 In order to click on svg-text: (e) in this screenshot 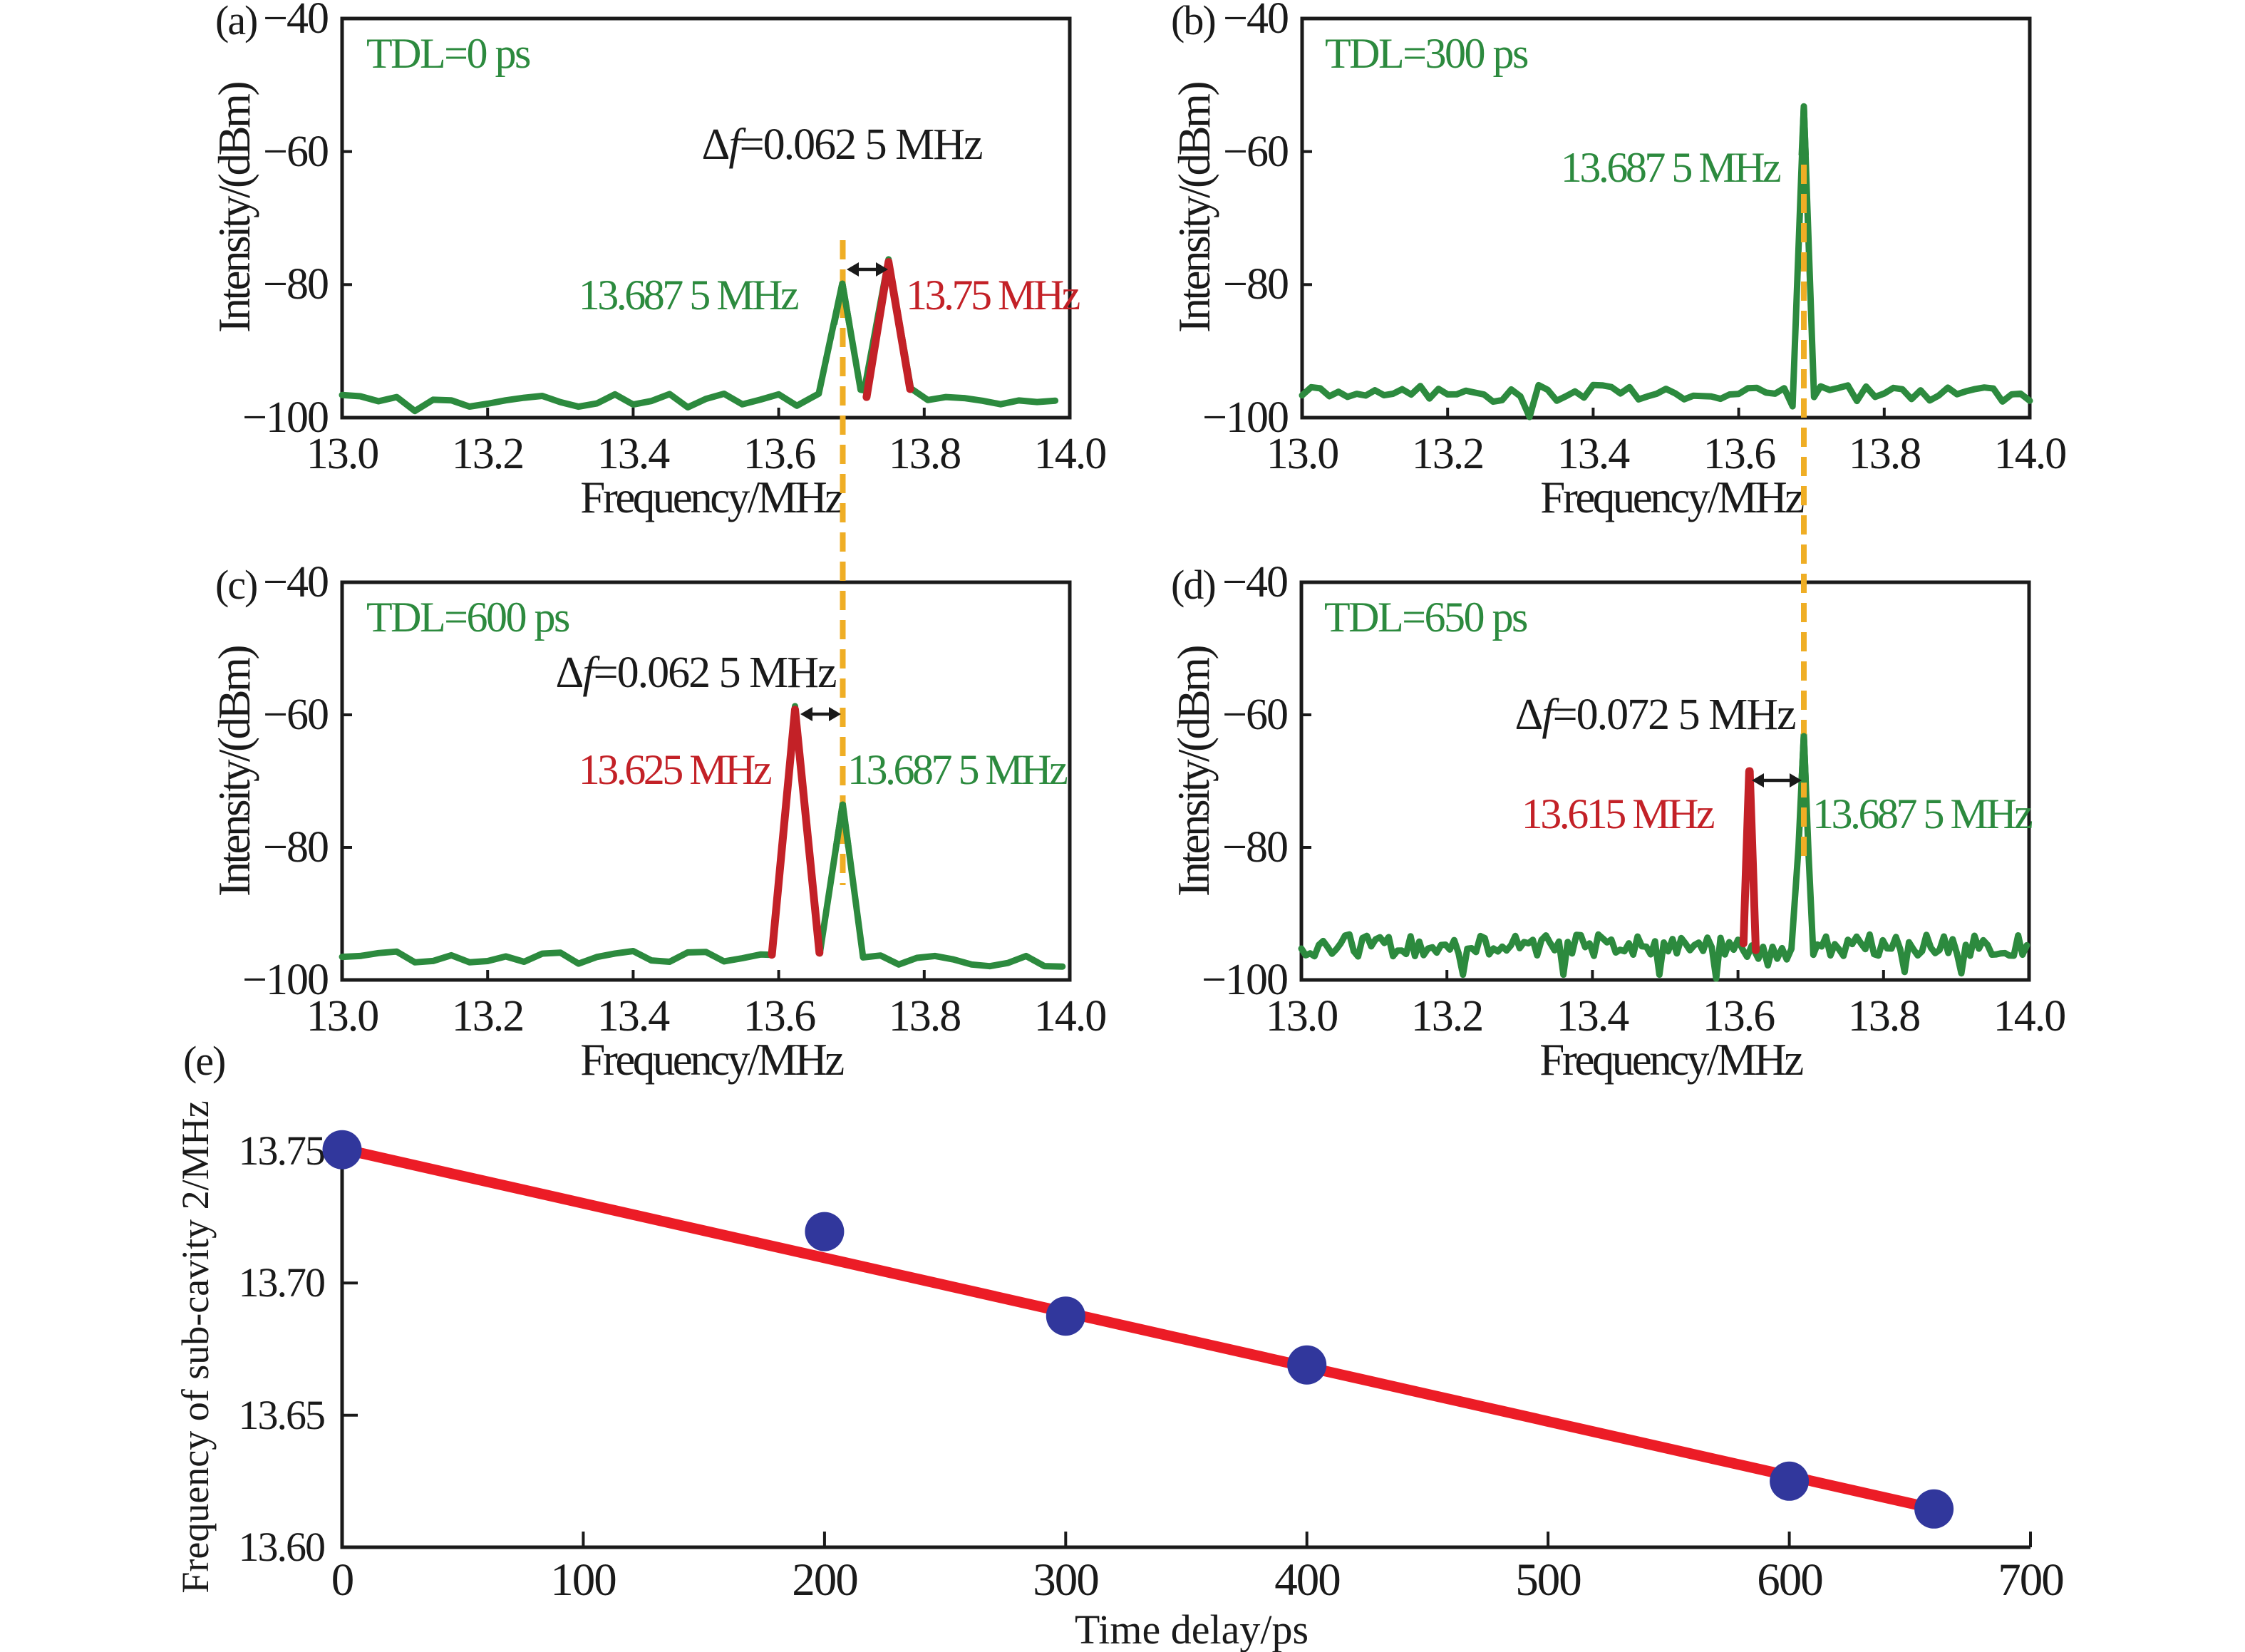, I will do `click(203, 1061)`.